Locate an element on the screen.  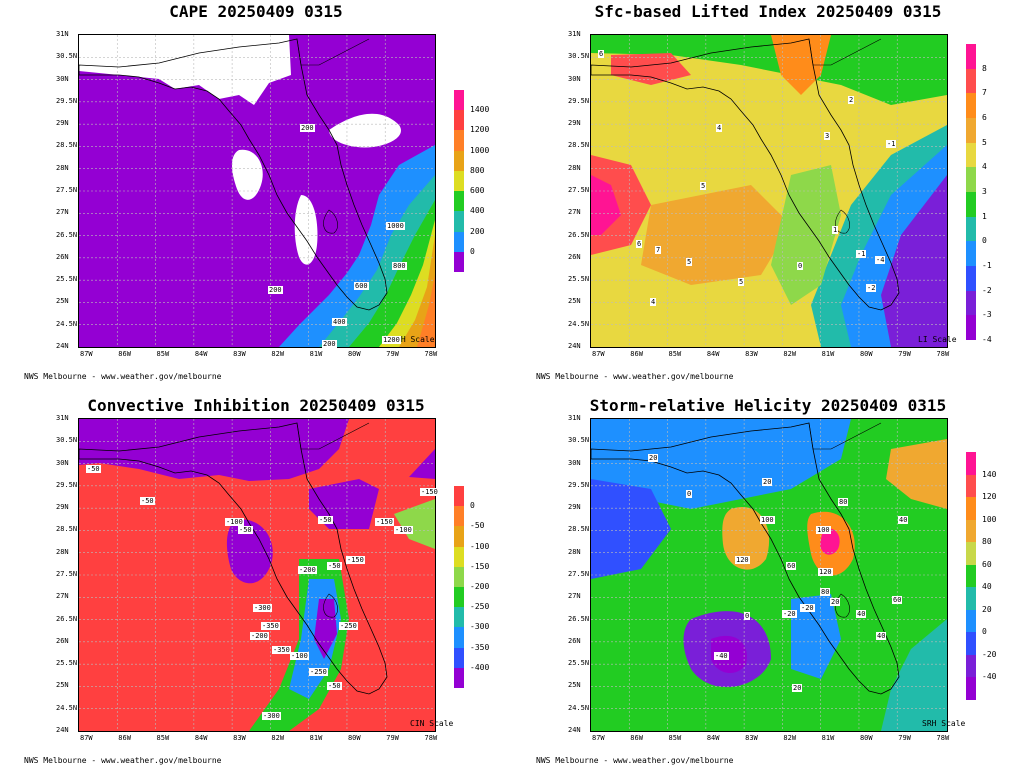
contour-label: 4 is located at coordinates (653, 302).